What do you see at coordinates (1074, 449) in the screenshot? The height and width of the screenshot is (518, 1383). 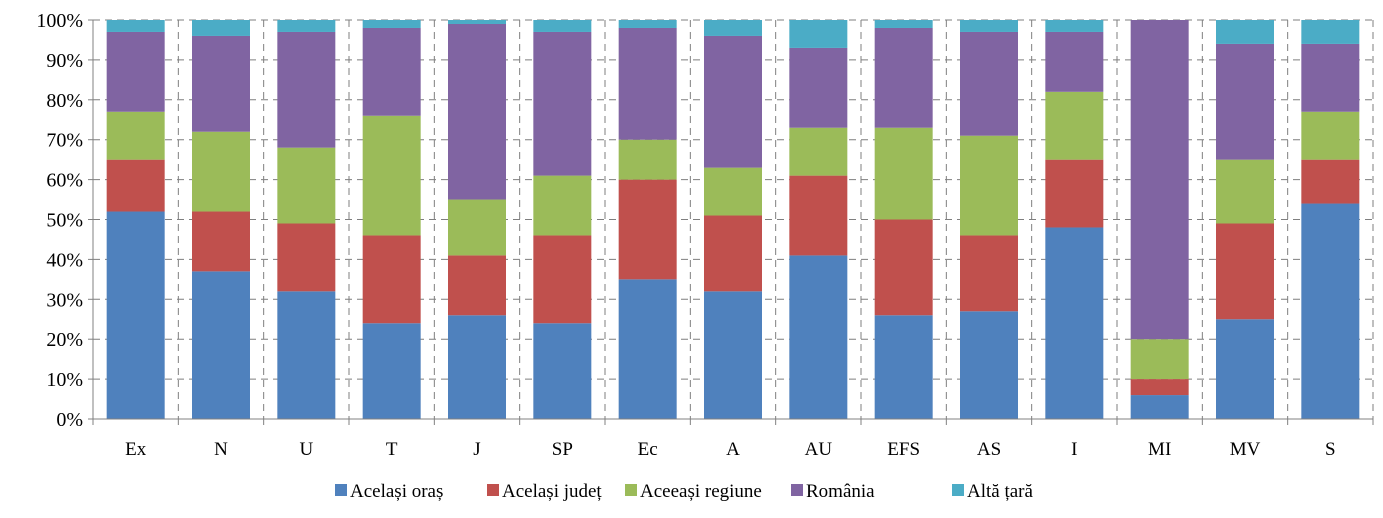 I see `x-tick-label: I` at bounding box center [1074, 449].